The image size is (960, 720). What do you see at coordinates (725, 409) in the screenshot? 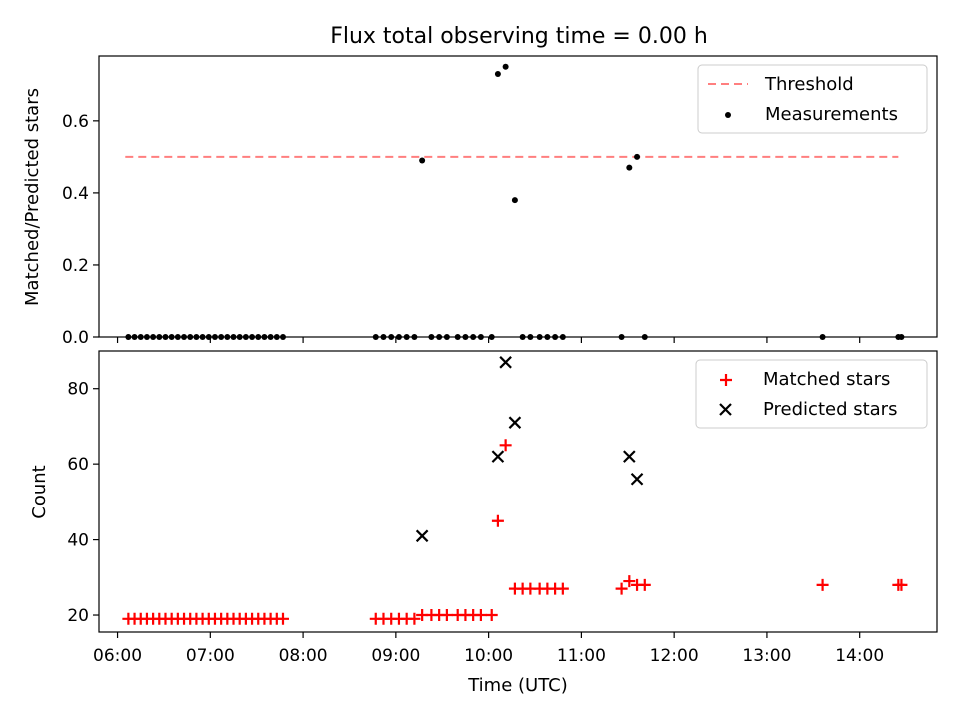
I see `predicted-legend-marker` at bounding box center [725, 409].